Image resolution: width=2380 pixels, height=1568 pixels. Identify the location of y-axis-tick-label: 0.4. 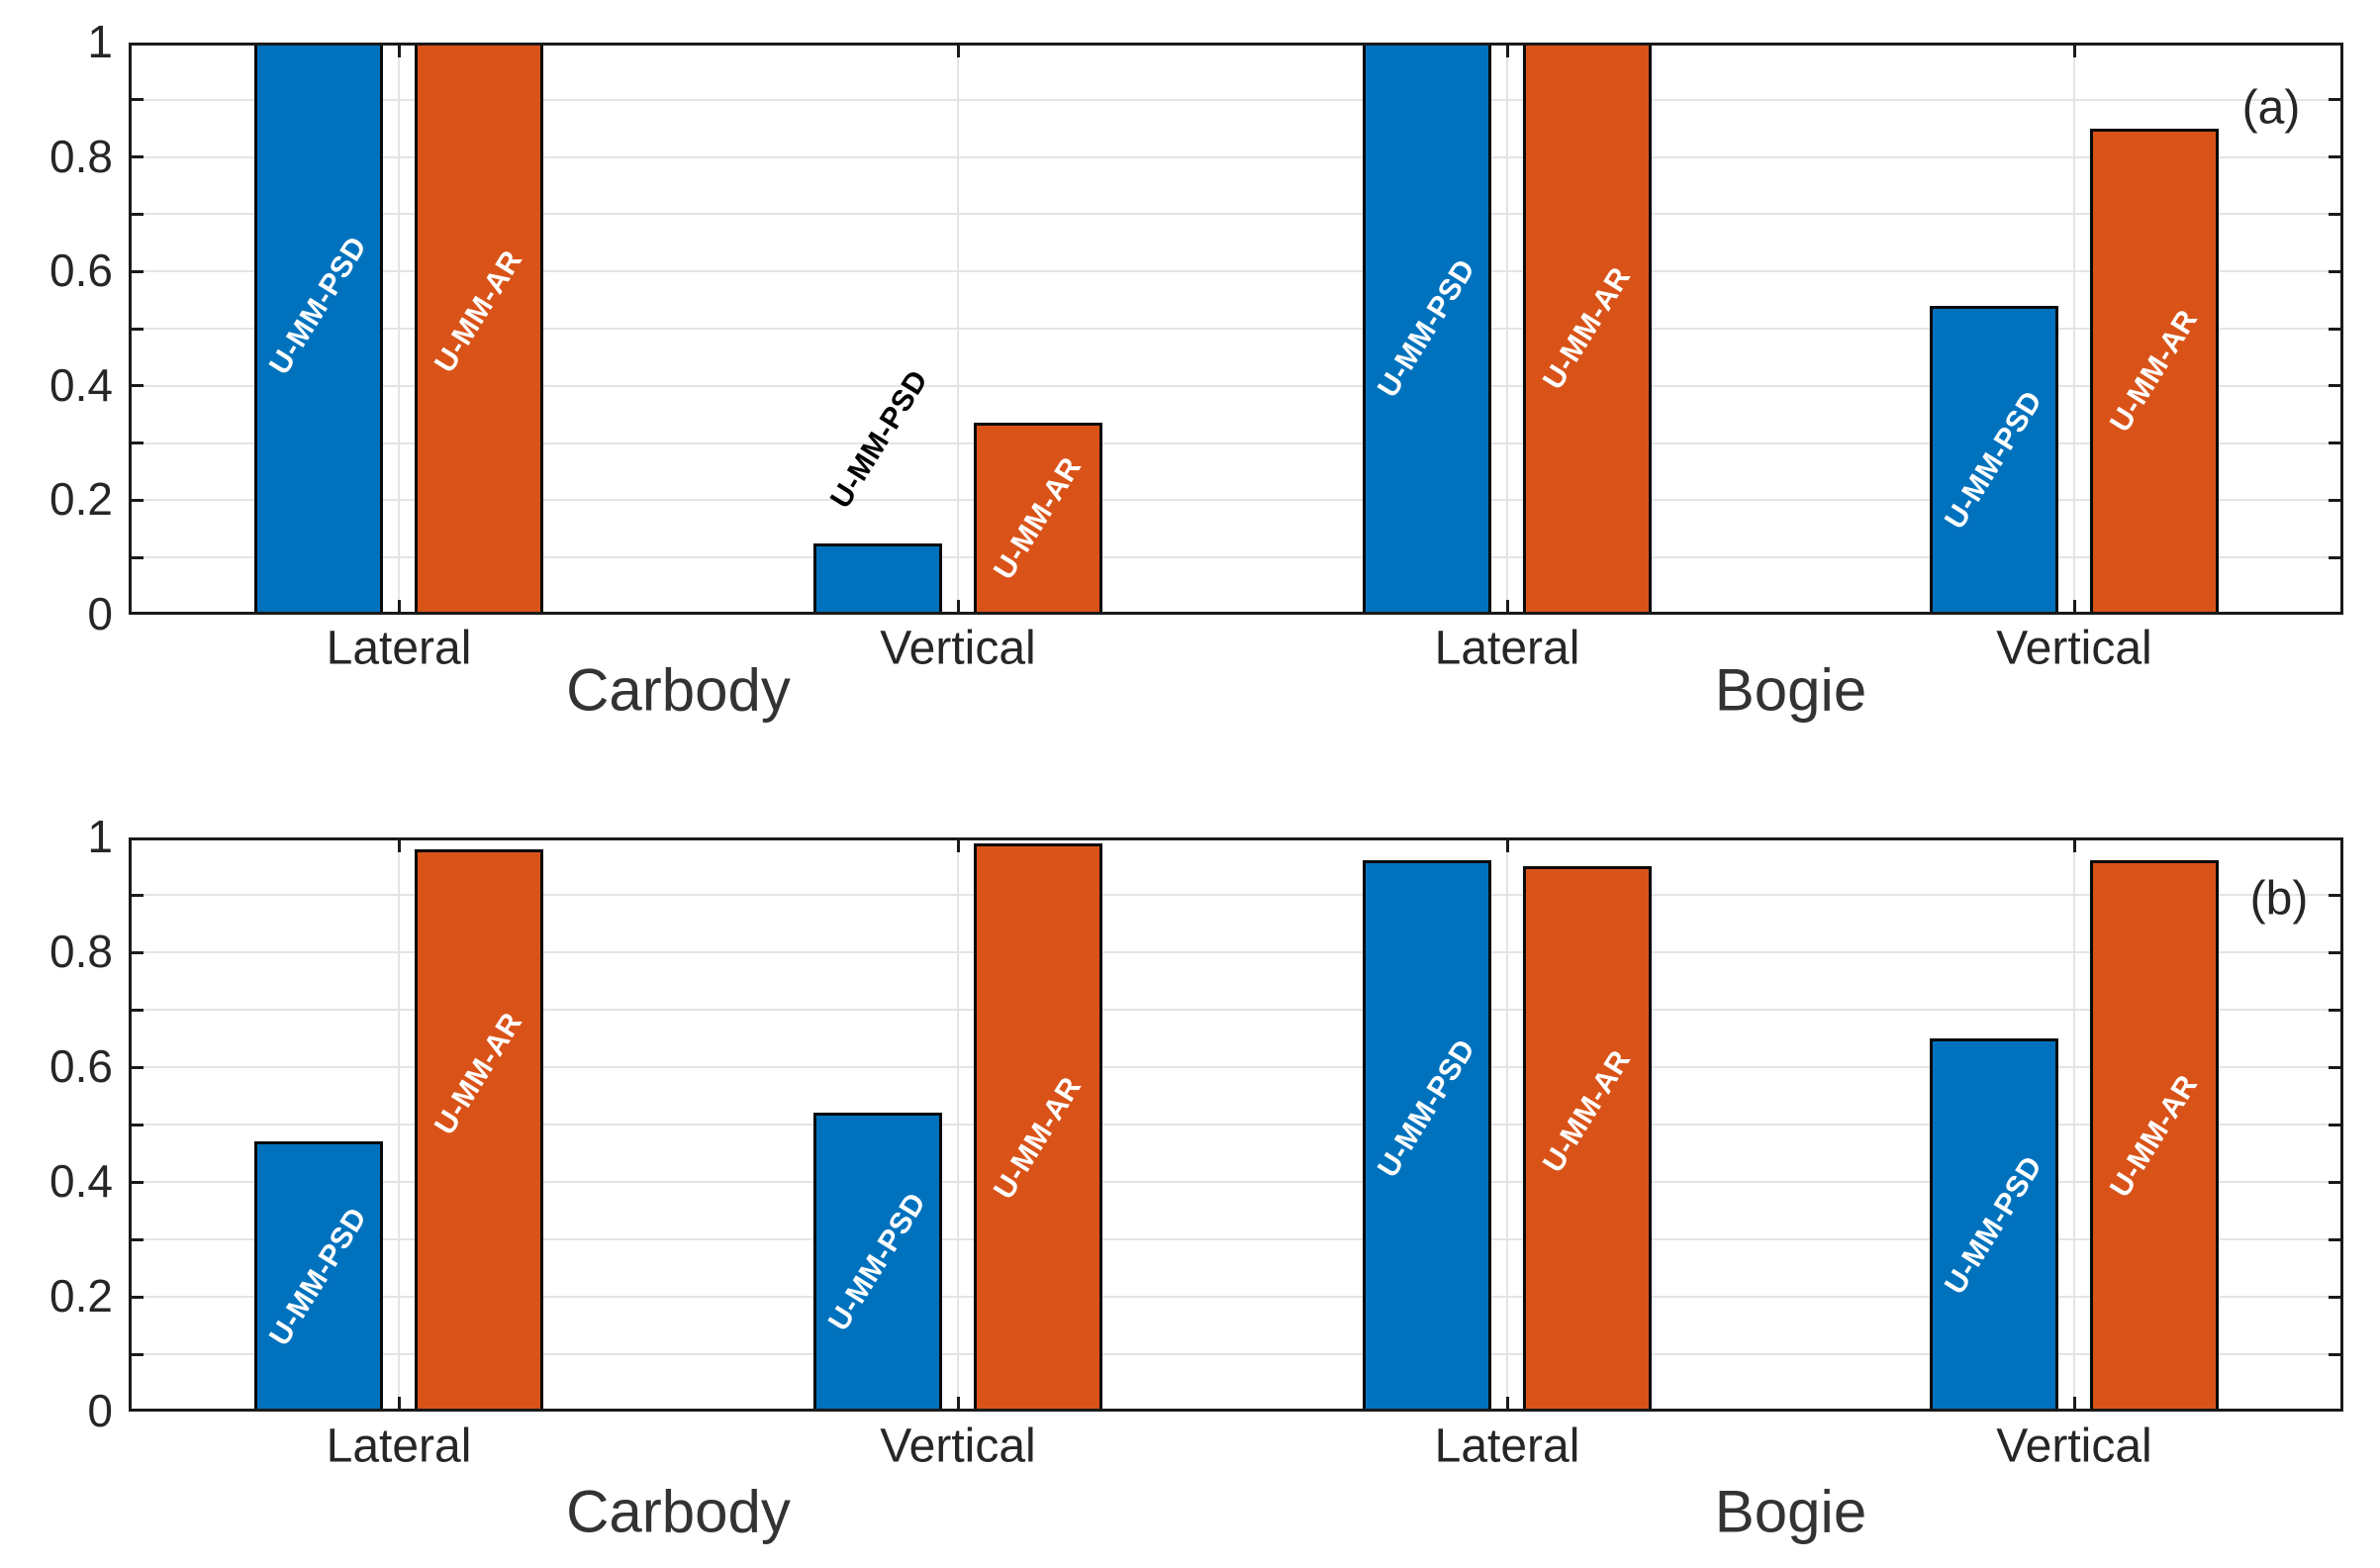
(81, 384).